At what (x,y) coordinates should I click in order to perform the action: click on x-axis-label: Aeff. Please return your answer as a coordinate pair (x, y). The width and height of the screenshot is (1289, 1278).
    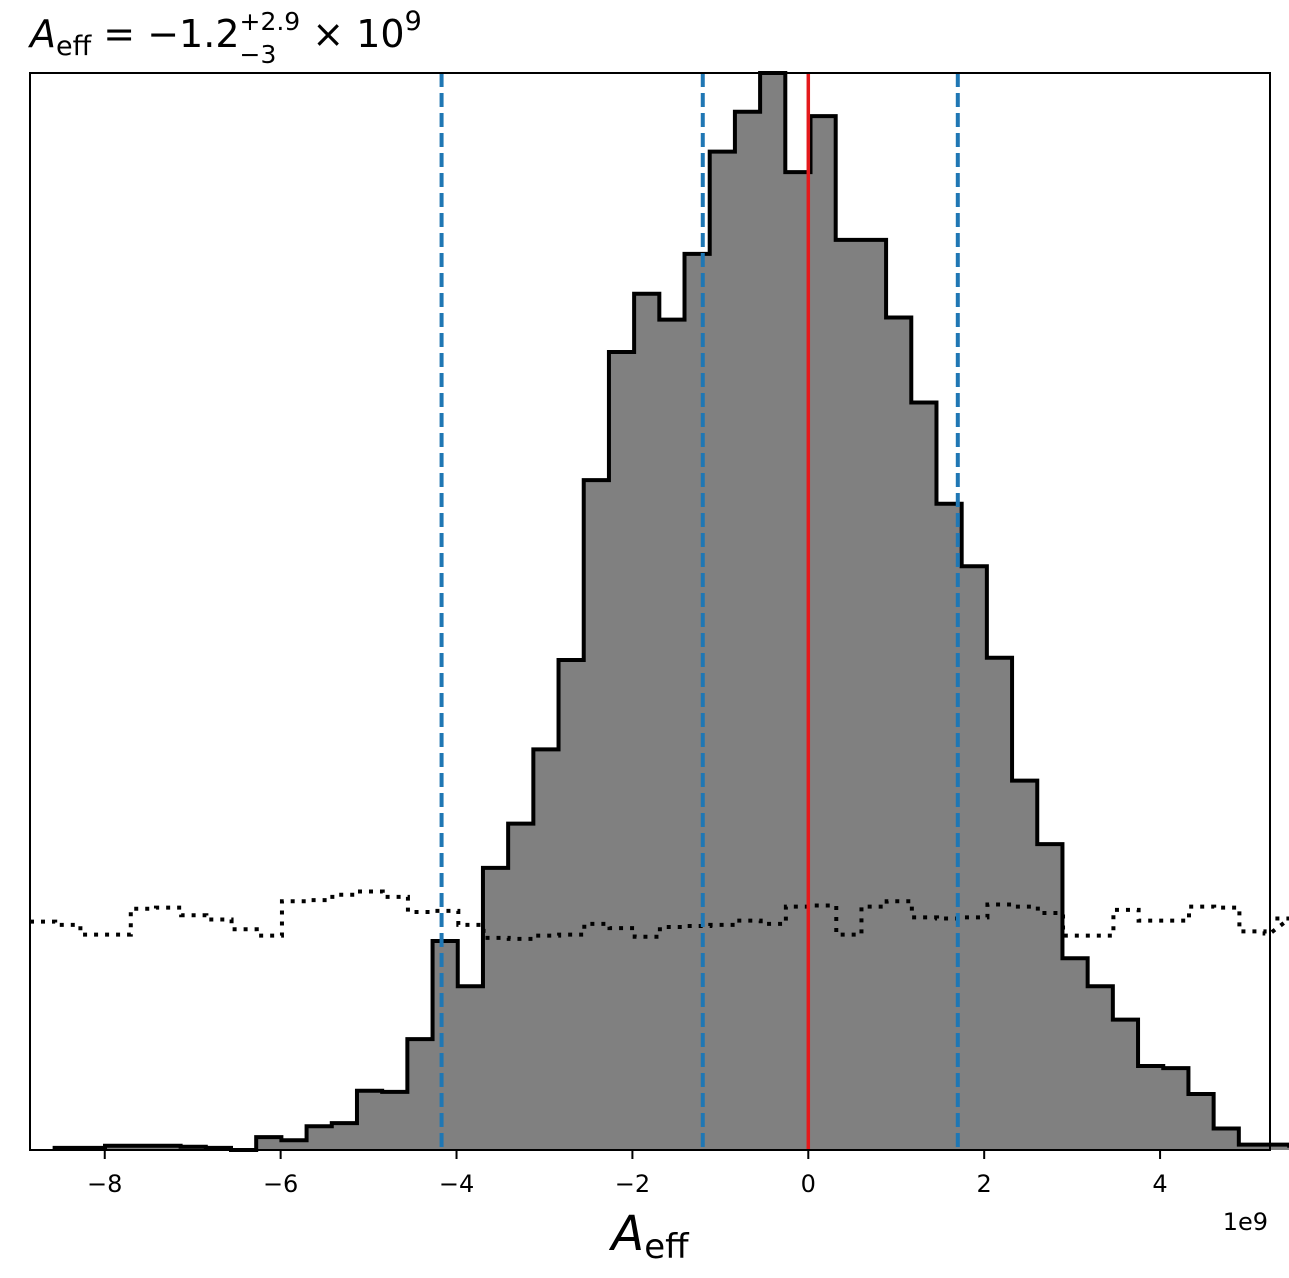
    Looking at the image, I should click on (649, 1236).